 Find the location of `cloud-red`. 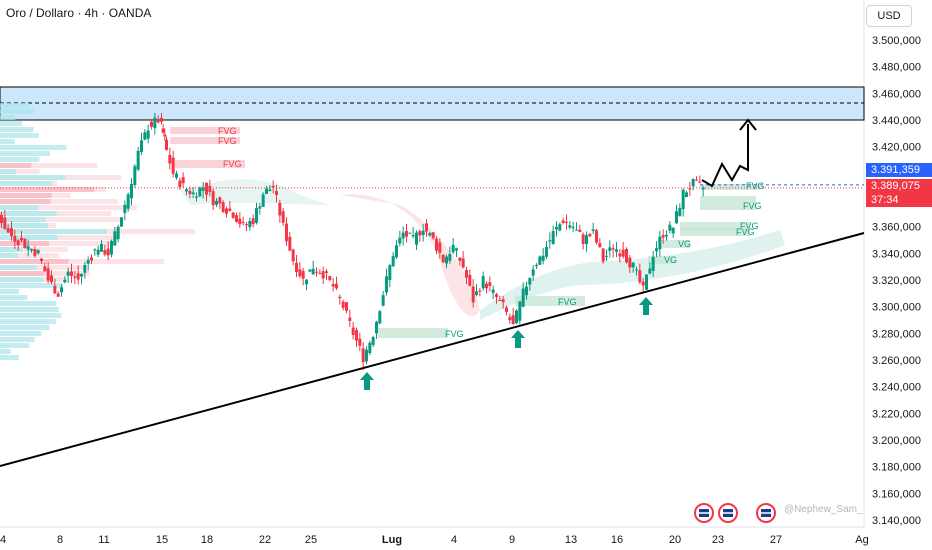

cloud-red is located at coordinates (410, 255).